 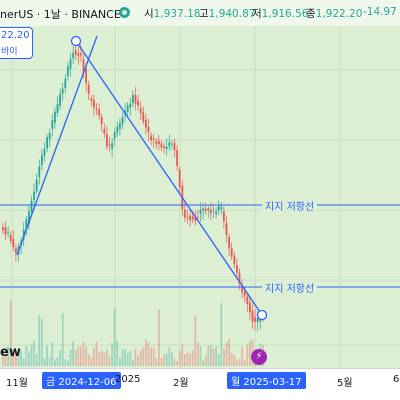 I want to click on tick-nov: 11월, so click(x=17, y=383).